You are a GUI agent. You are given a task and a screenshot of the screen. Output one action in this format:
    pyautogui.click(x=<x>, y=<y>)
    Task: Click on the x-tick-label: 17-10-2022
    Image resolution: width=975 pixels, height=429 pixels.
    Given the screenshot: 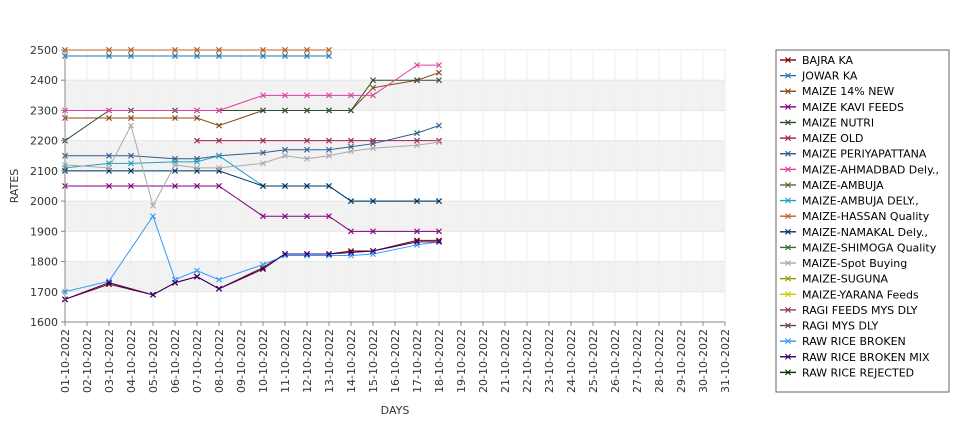 What is the action you would take?
    pyautogui.click(x=417, y=361)
    